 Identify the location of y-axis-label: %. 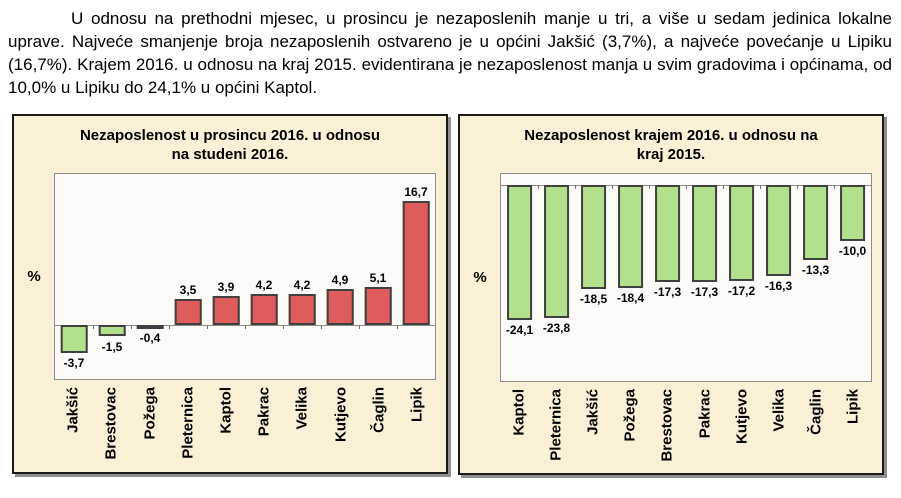
(480, 277).